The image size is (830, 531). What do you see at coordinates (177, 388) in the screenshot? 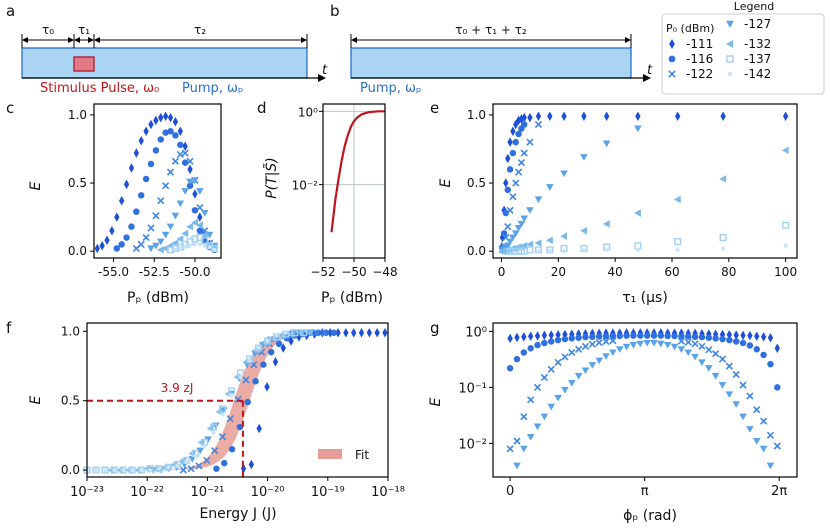
I see `threshold-annotation: 3.9 zJ` at bounding box center [177, 388].